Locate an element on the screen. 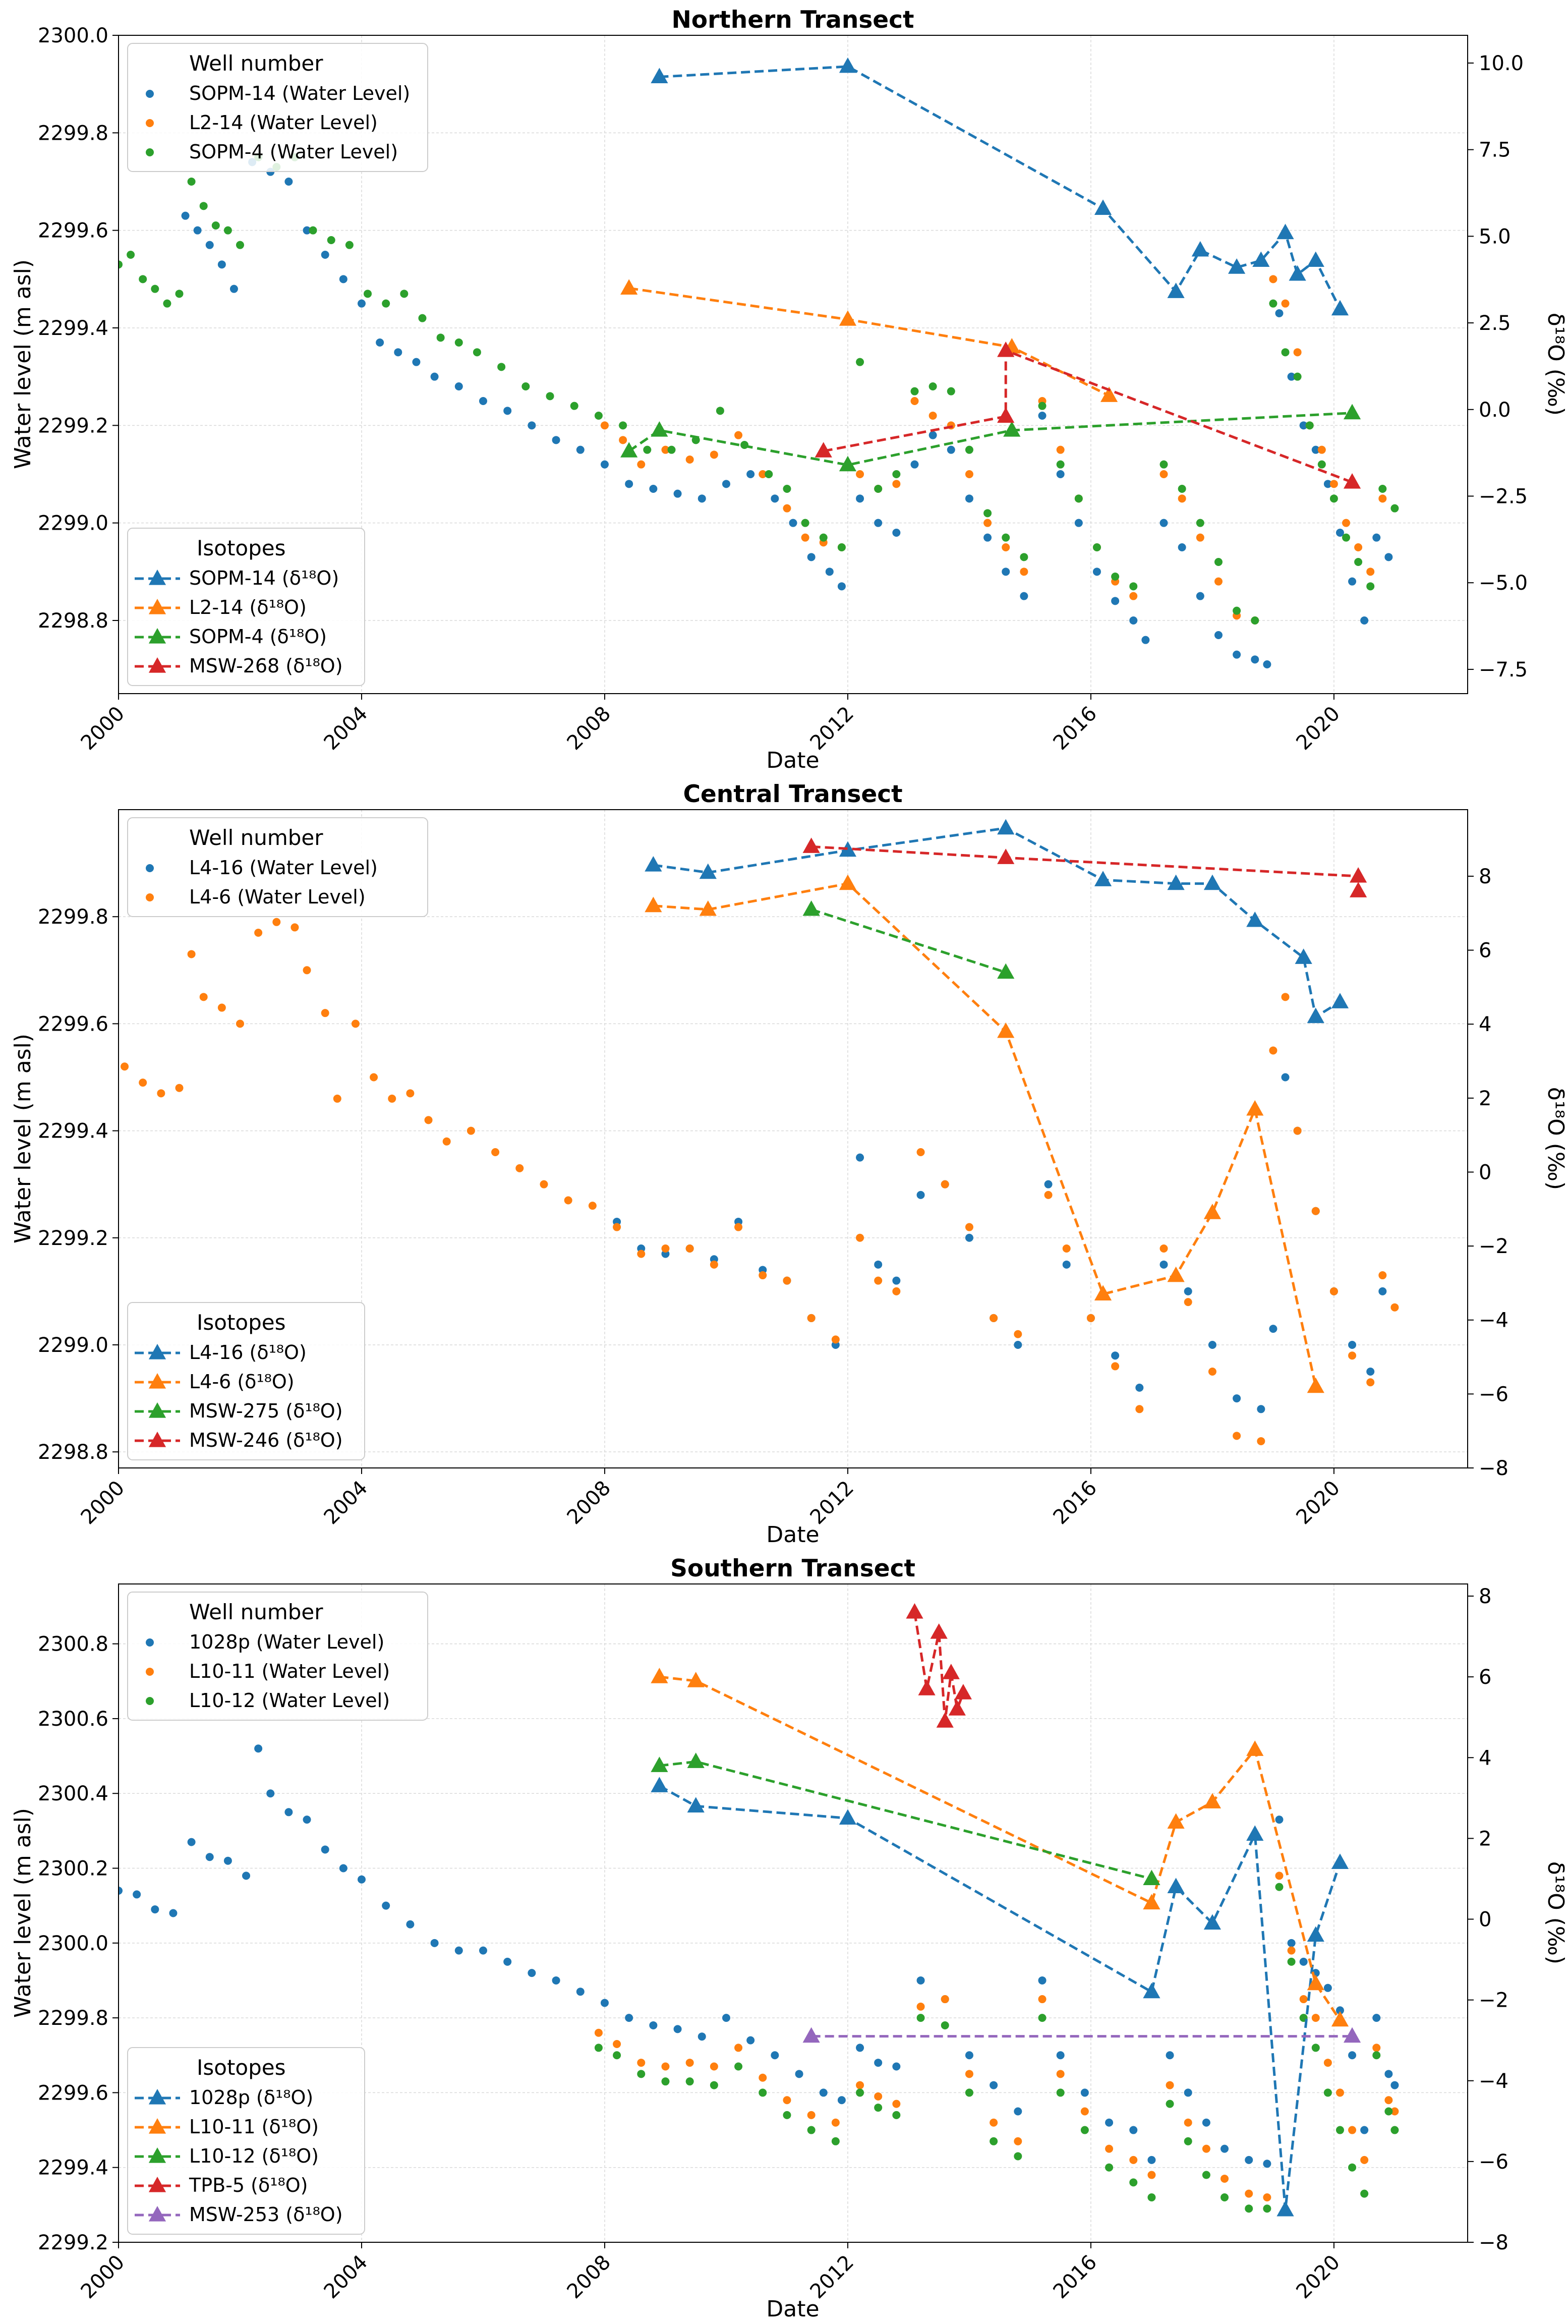  isotope-series is located at coordinates (908, 939).